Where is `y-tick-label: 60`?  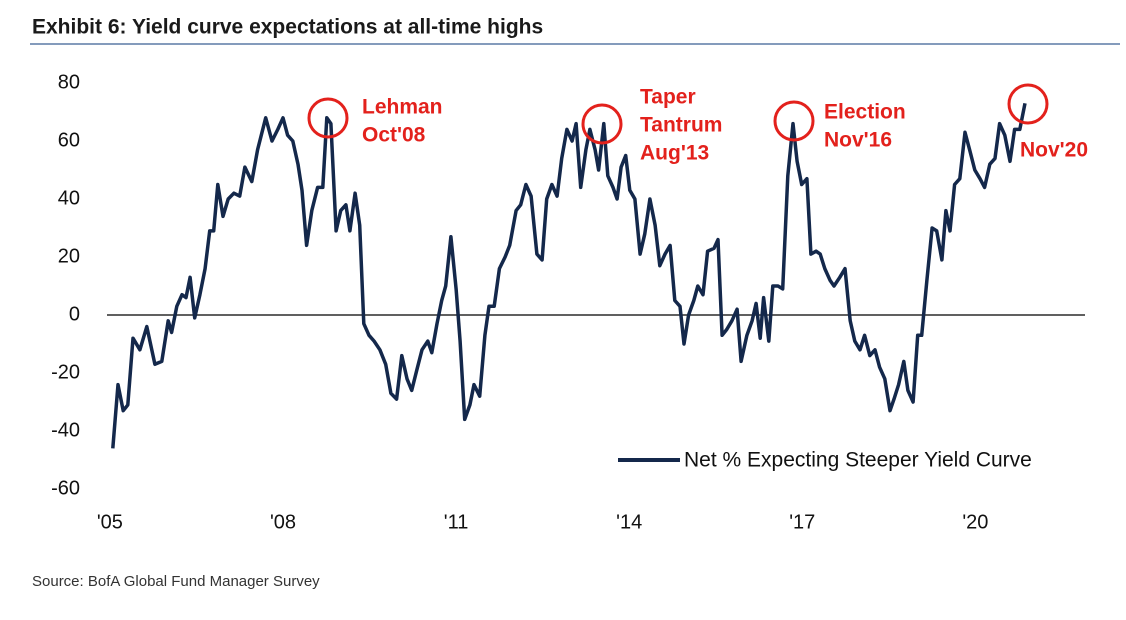 y-tick-label: 60 is located at coordinates (69, 140).